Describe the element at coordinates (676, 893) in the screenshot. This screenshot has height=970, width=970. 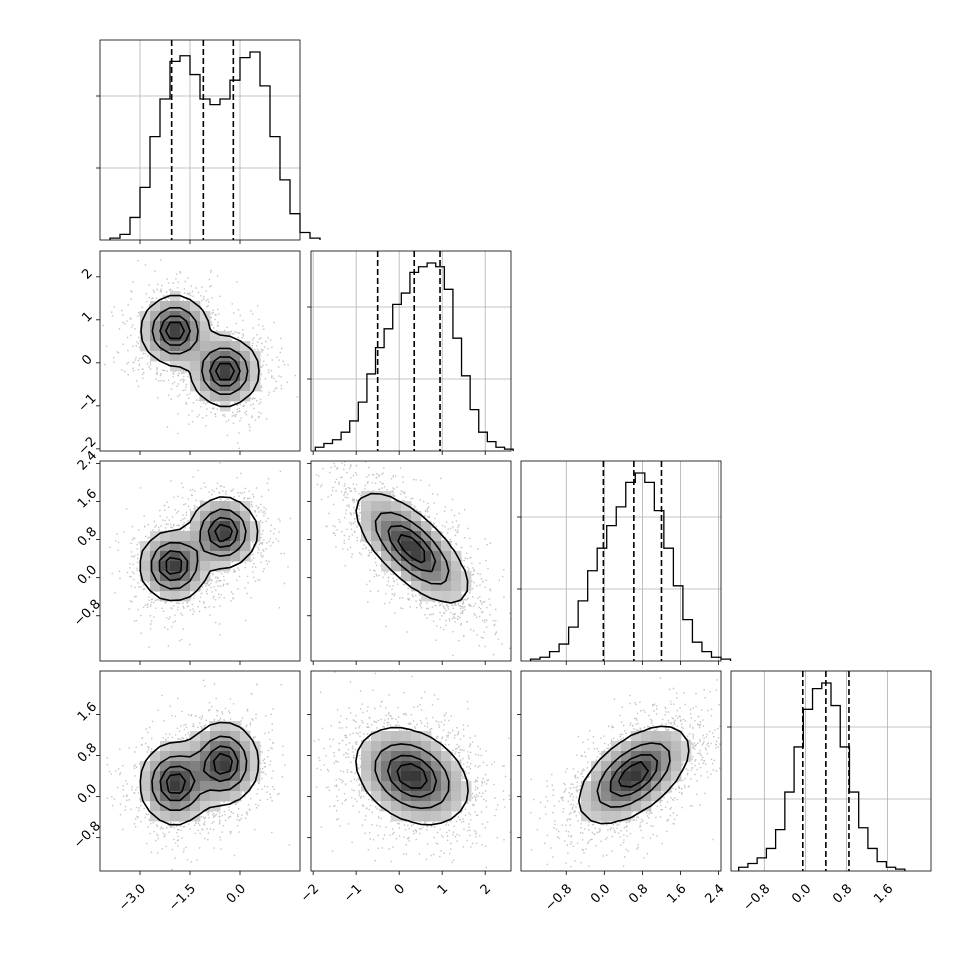
I see `x-tick-label-2-3: 1.6` at that location.